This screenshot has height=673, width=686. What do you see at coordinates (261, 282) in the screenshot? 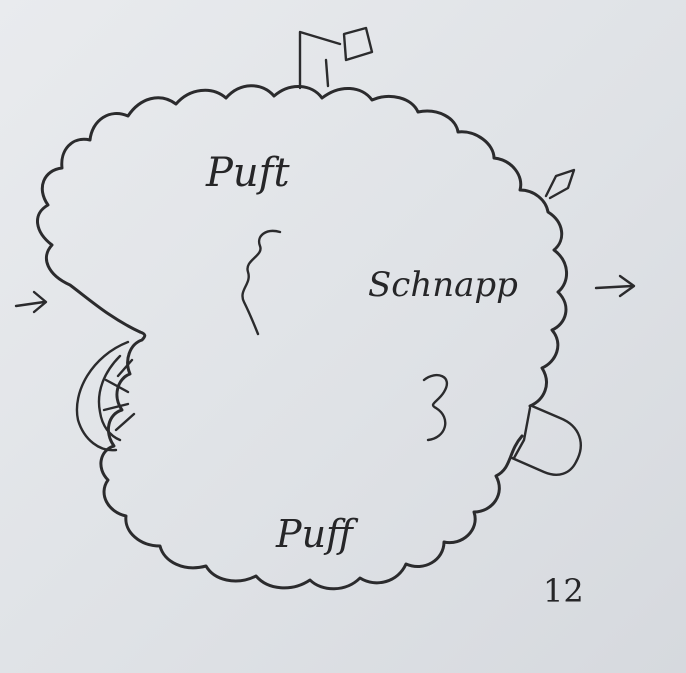
I see `squiggle-mark` at bounding box center [261, 282].